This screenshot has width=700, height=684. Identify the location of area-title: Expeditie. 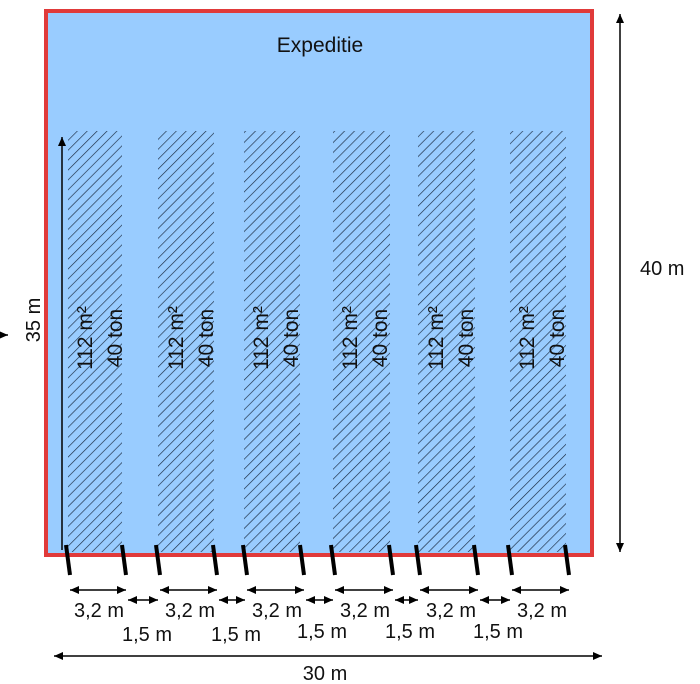
(320, 45).